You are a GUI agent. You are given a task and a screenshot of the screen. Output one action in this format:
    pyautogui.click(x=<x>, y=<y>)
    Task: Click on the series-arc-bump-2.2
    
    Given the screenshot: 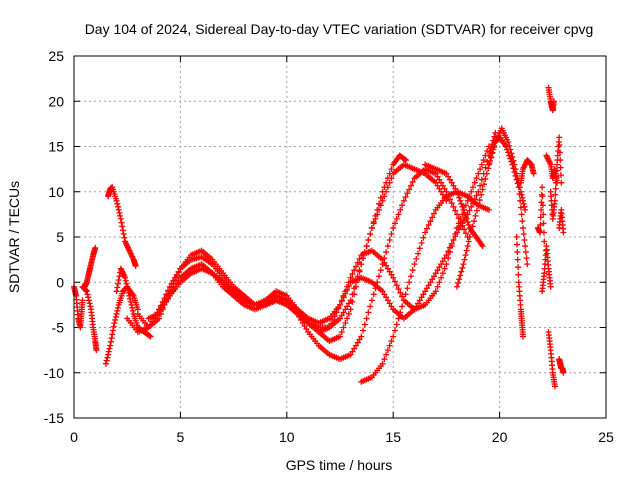 What is the action you would take?
    pyautogui.click(x=133, y=302)
    